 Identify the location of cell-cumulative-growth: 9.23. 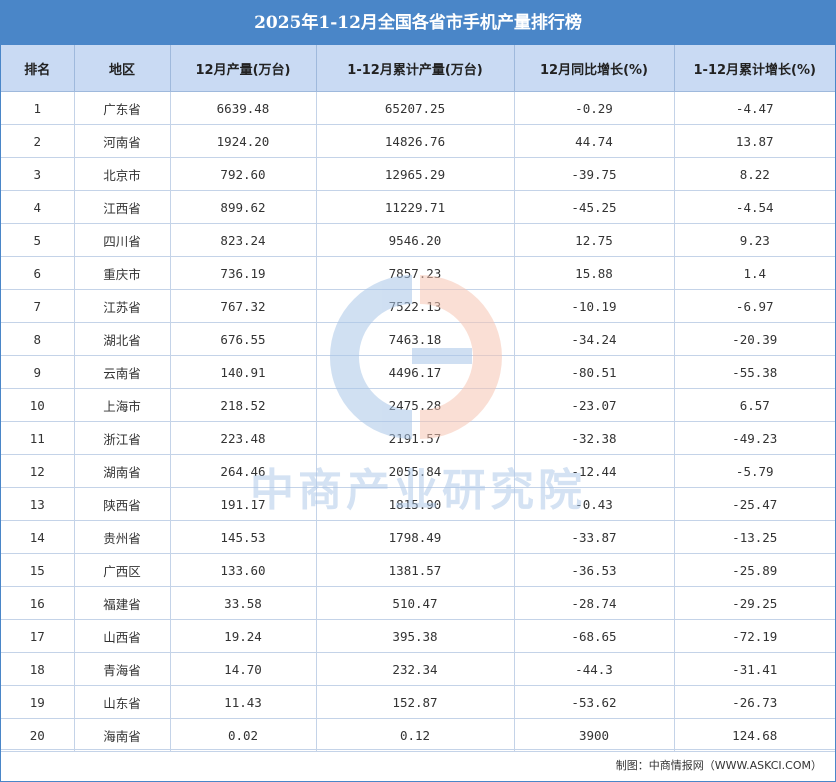
(754, 240).